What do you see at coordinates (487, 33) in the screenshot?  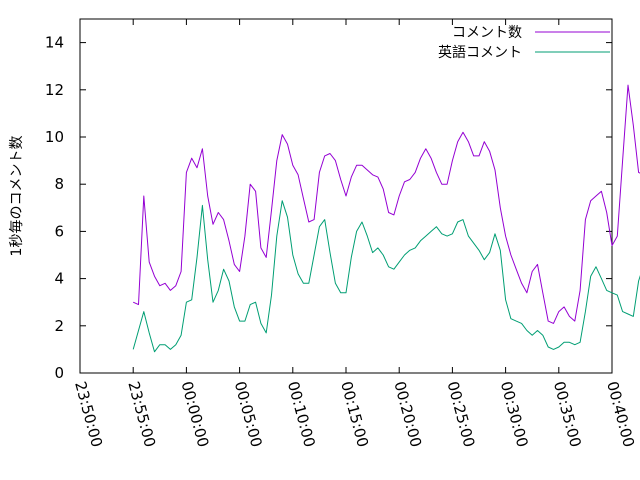 I see `legend-label-1: コメント数` at bounding box center [487, 33].